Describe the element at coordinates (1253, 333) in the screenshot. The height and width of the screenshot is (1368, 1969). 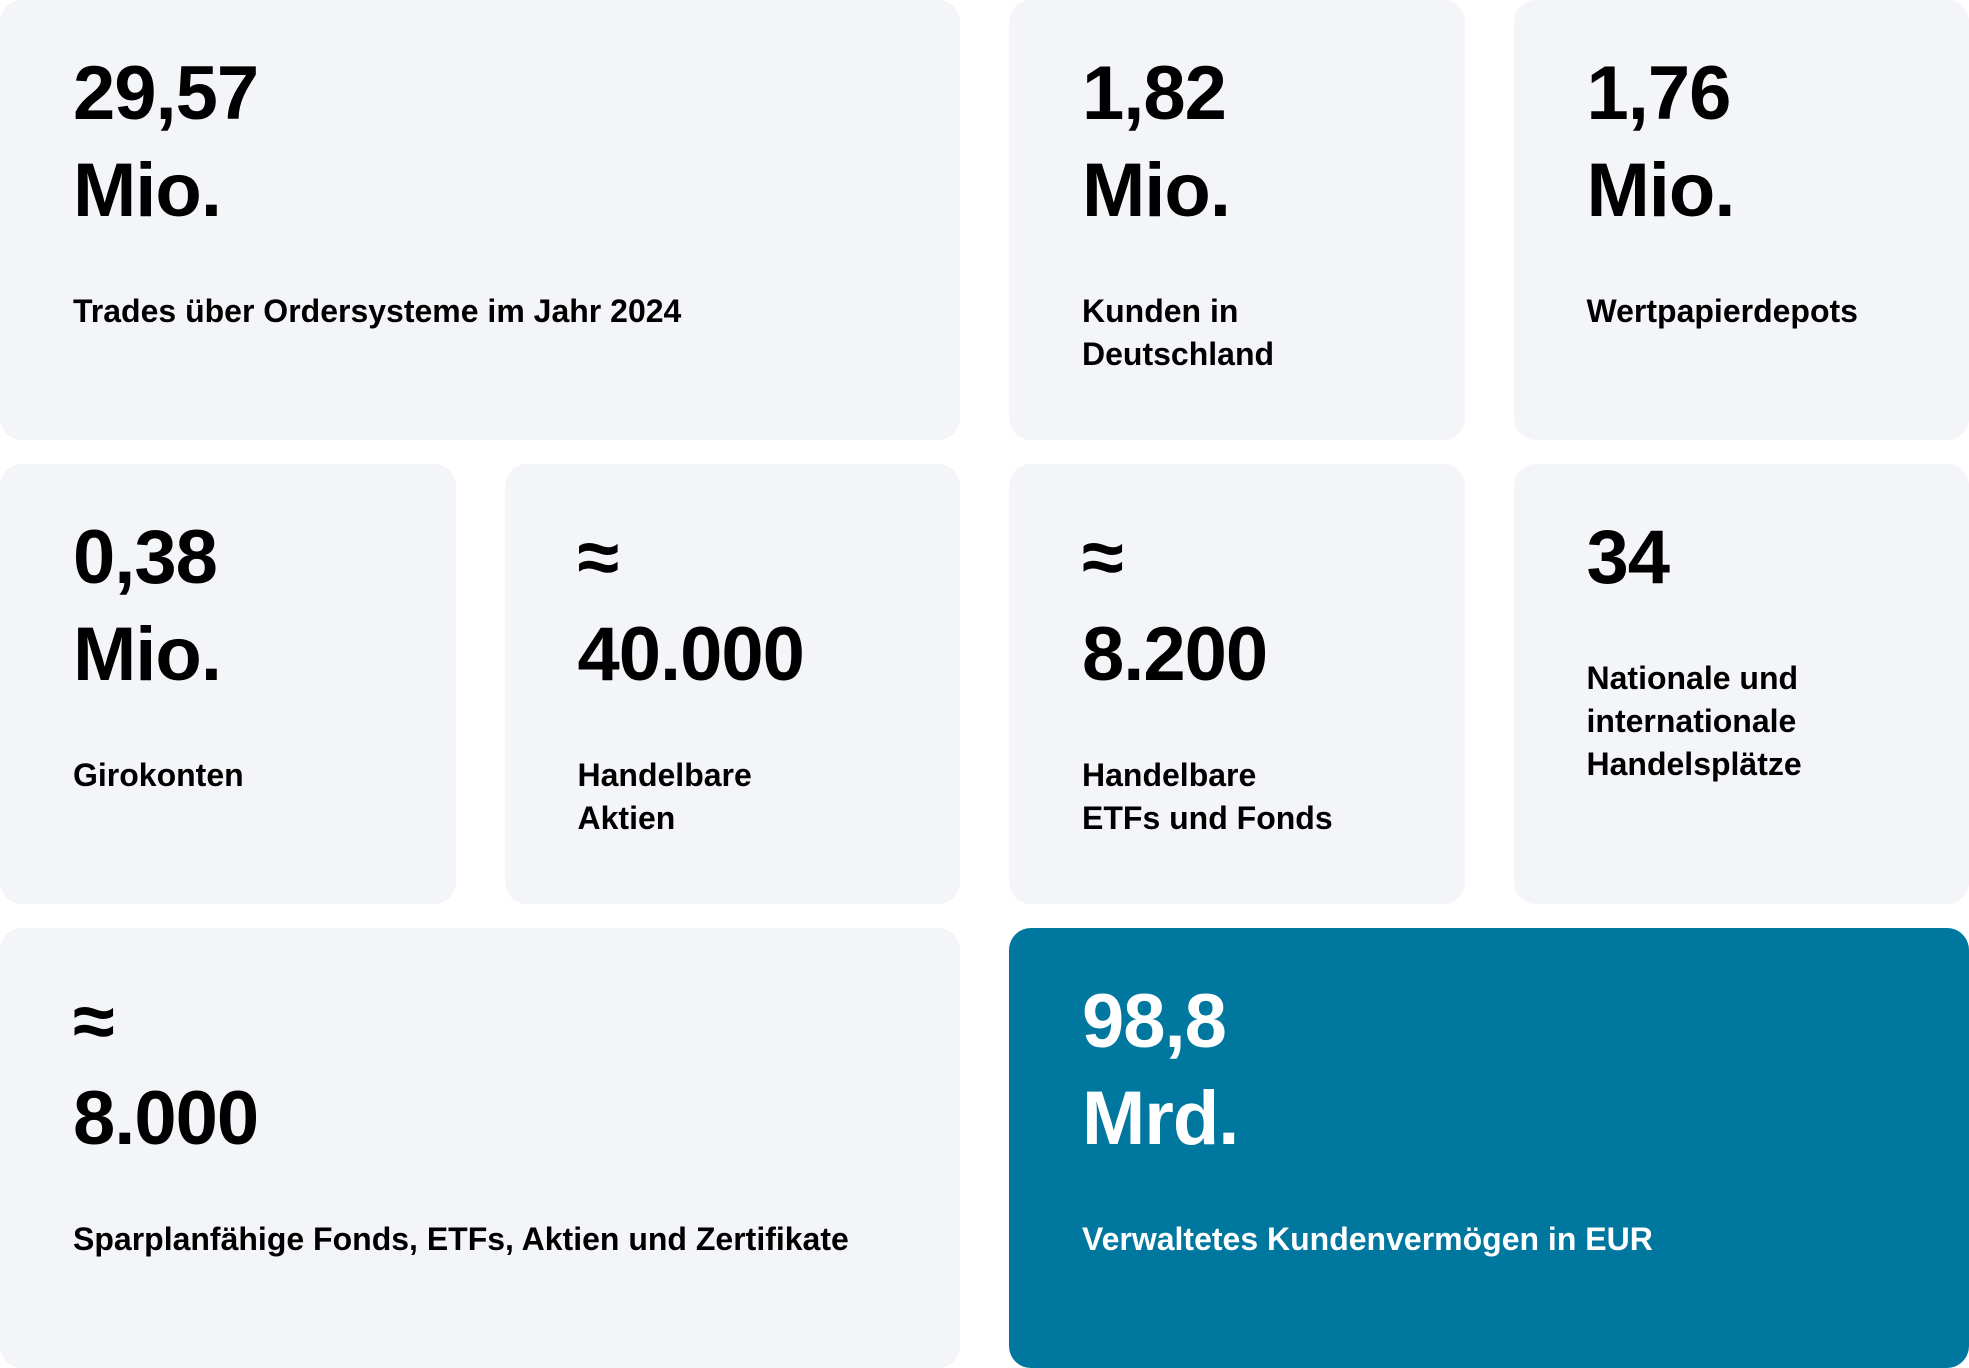
I see `stat-label: Kunden in Deutschland` at that location.